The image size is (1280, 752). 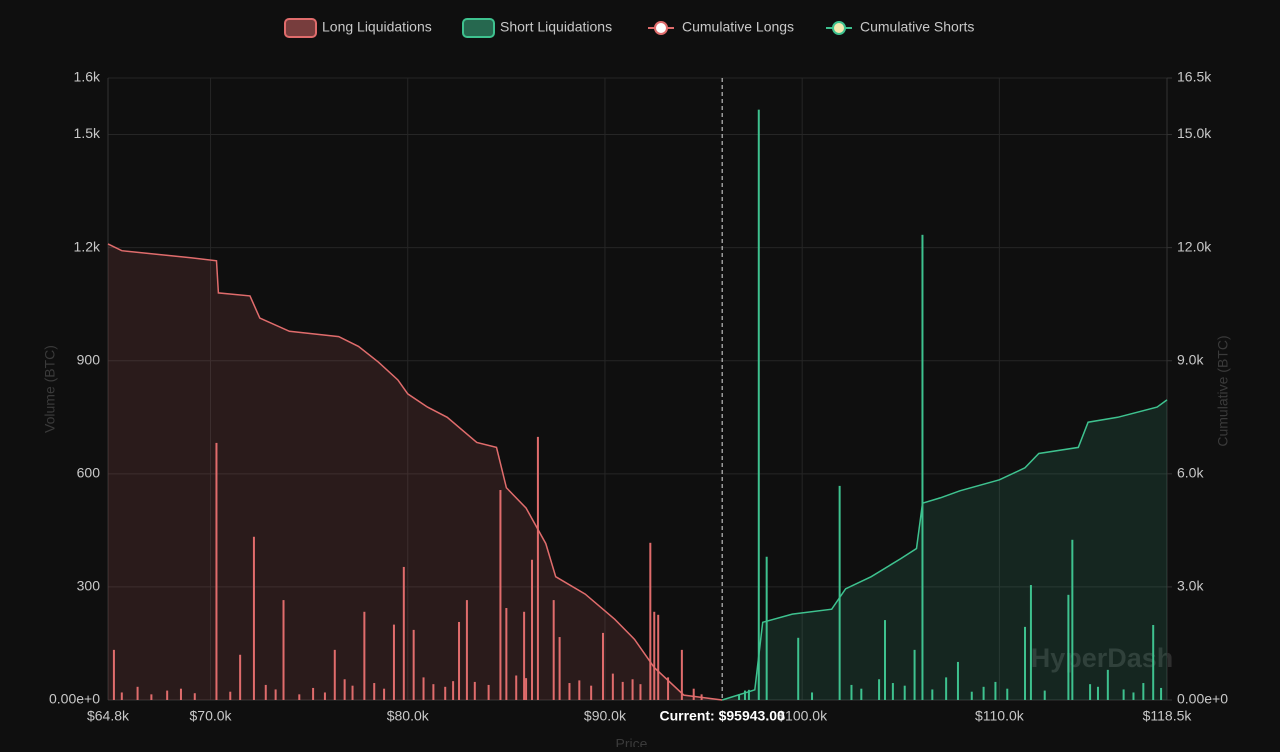 I want to click on y2-tick-label: 3.0k, so click(x=1190, y=586).